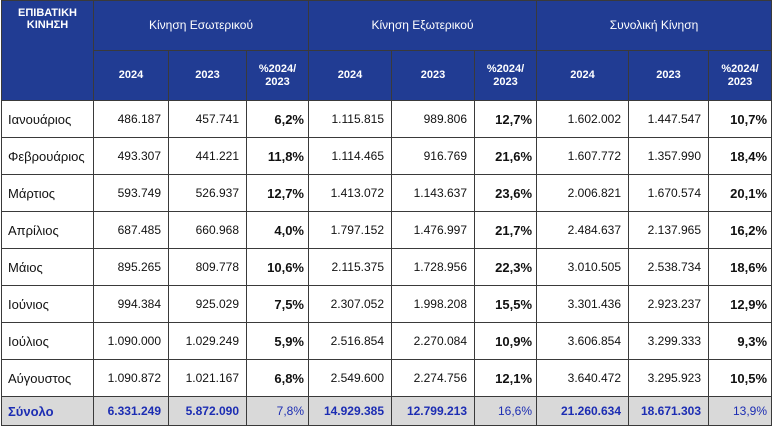  I want to click on value-cell: 687.485, so click(131, 230).